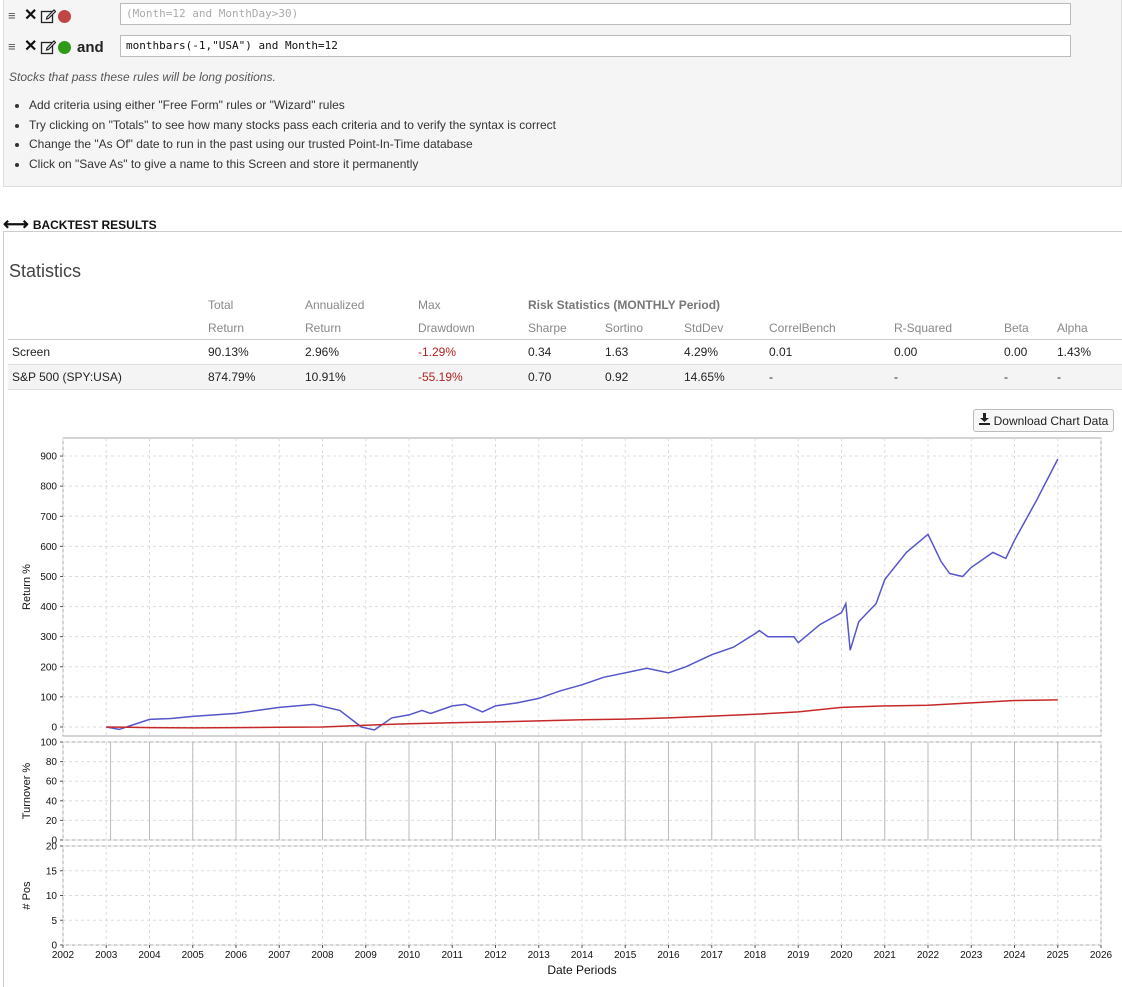 This screenshot has height=987, width=1122. I want to click on x-tick-label: 2011, so click(452, 955).